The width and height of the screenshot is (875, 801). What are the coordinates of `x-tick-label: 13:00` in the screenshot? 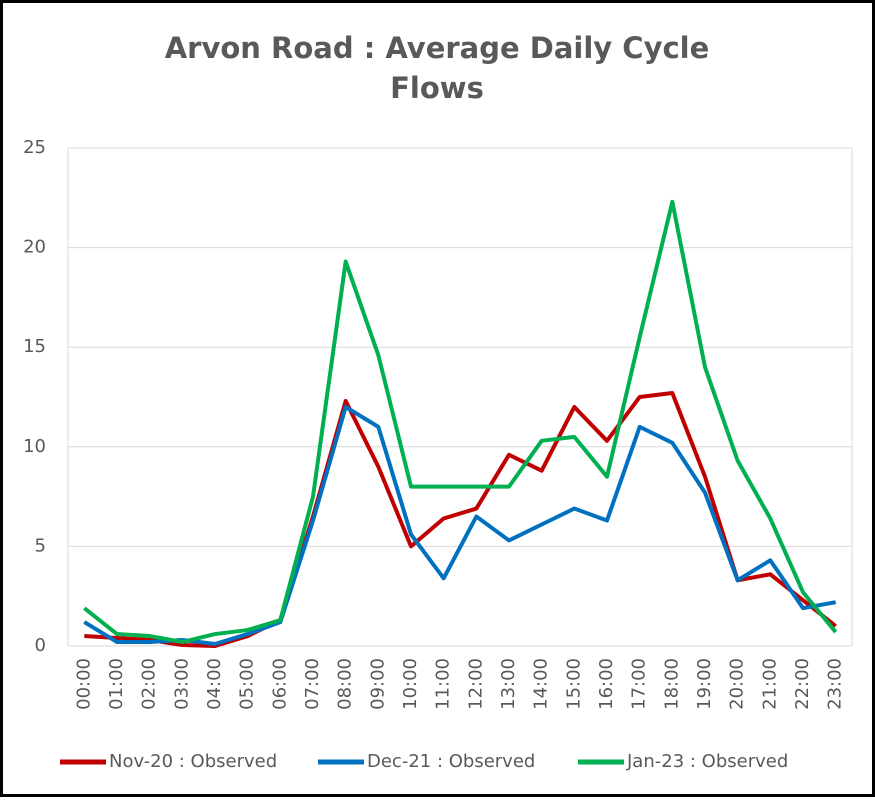 It's located at (508, 684).